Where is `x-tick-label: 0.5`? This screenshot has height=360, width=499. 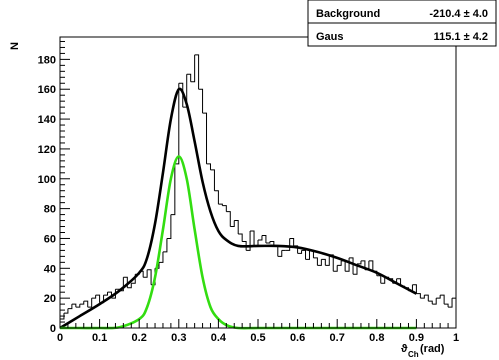
x-tick-label: 0.5 is located at coordinates (257, 338).